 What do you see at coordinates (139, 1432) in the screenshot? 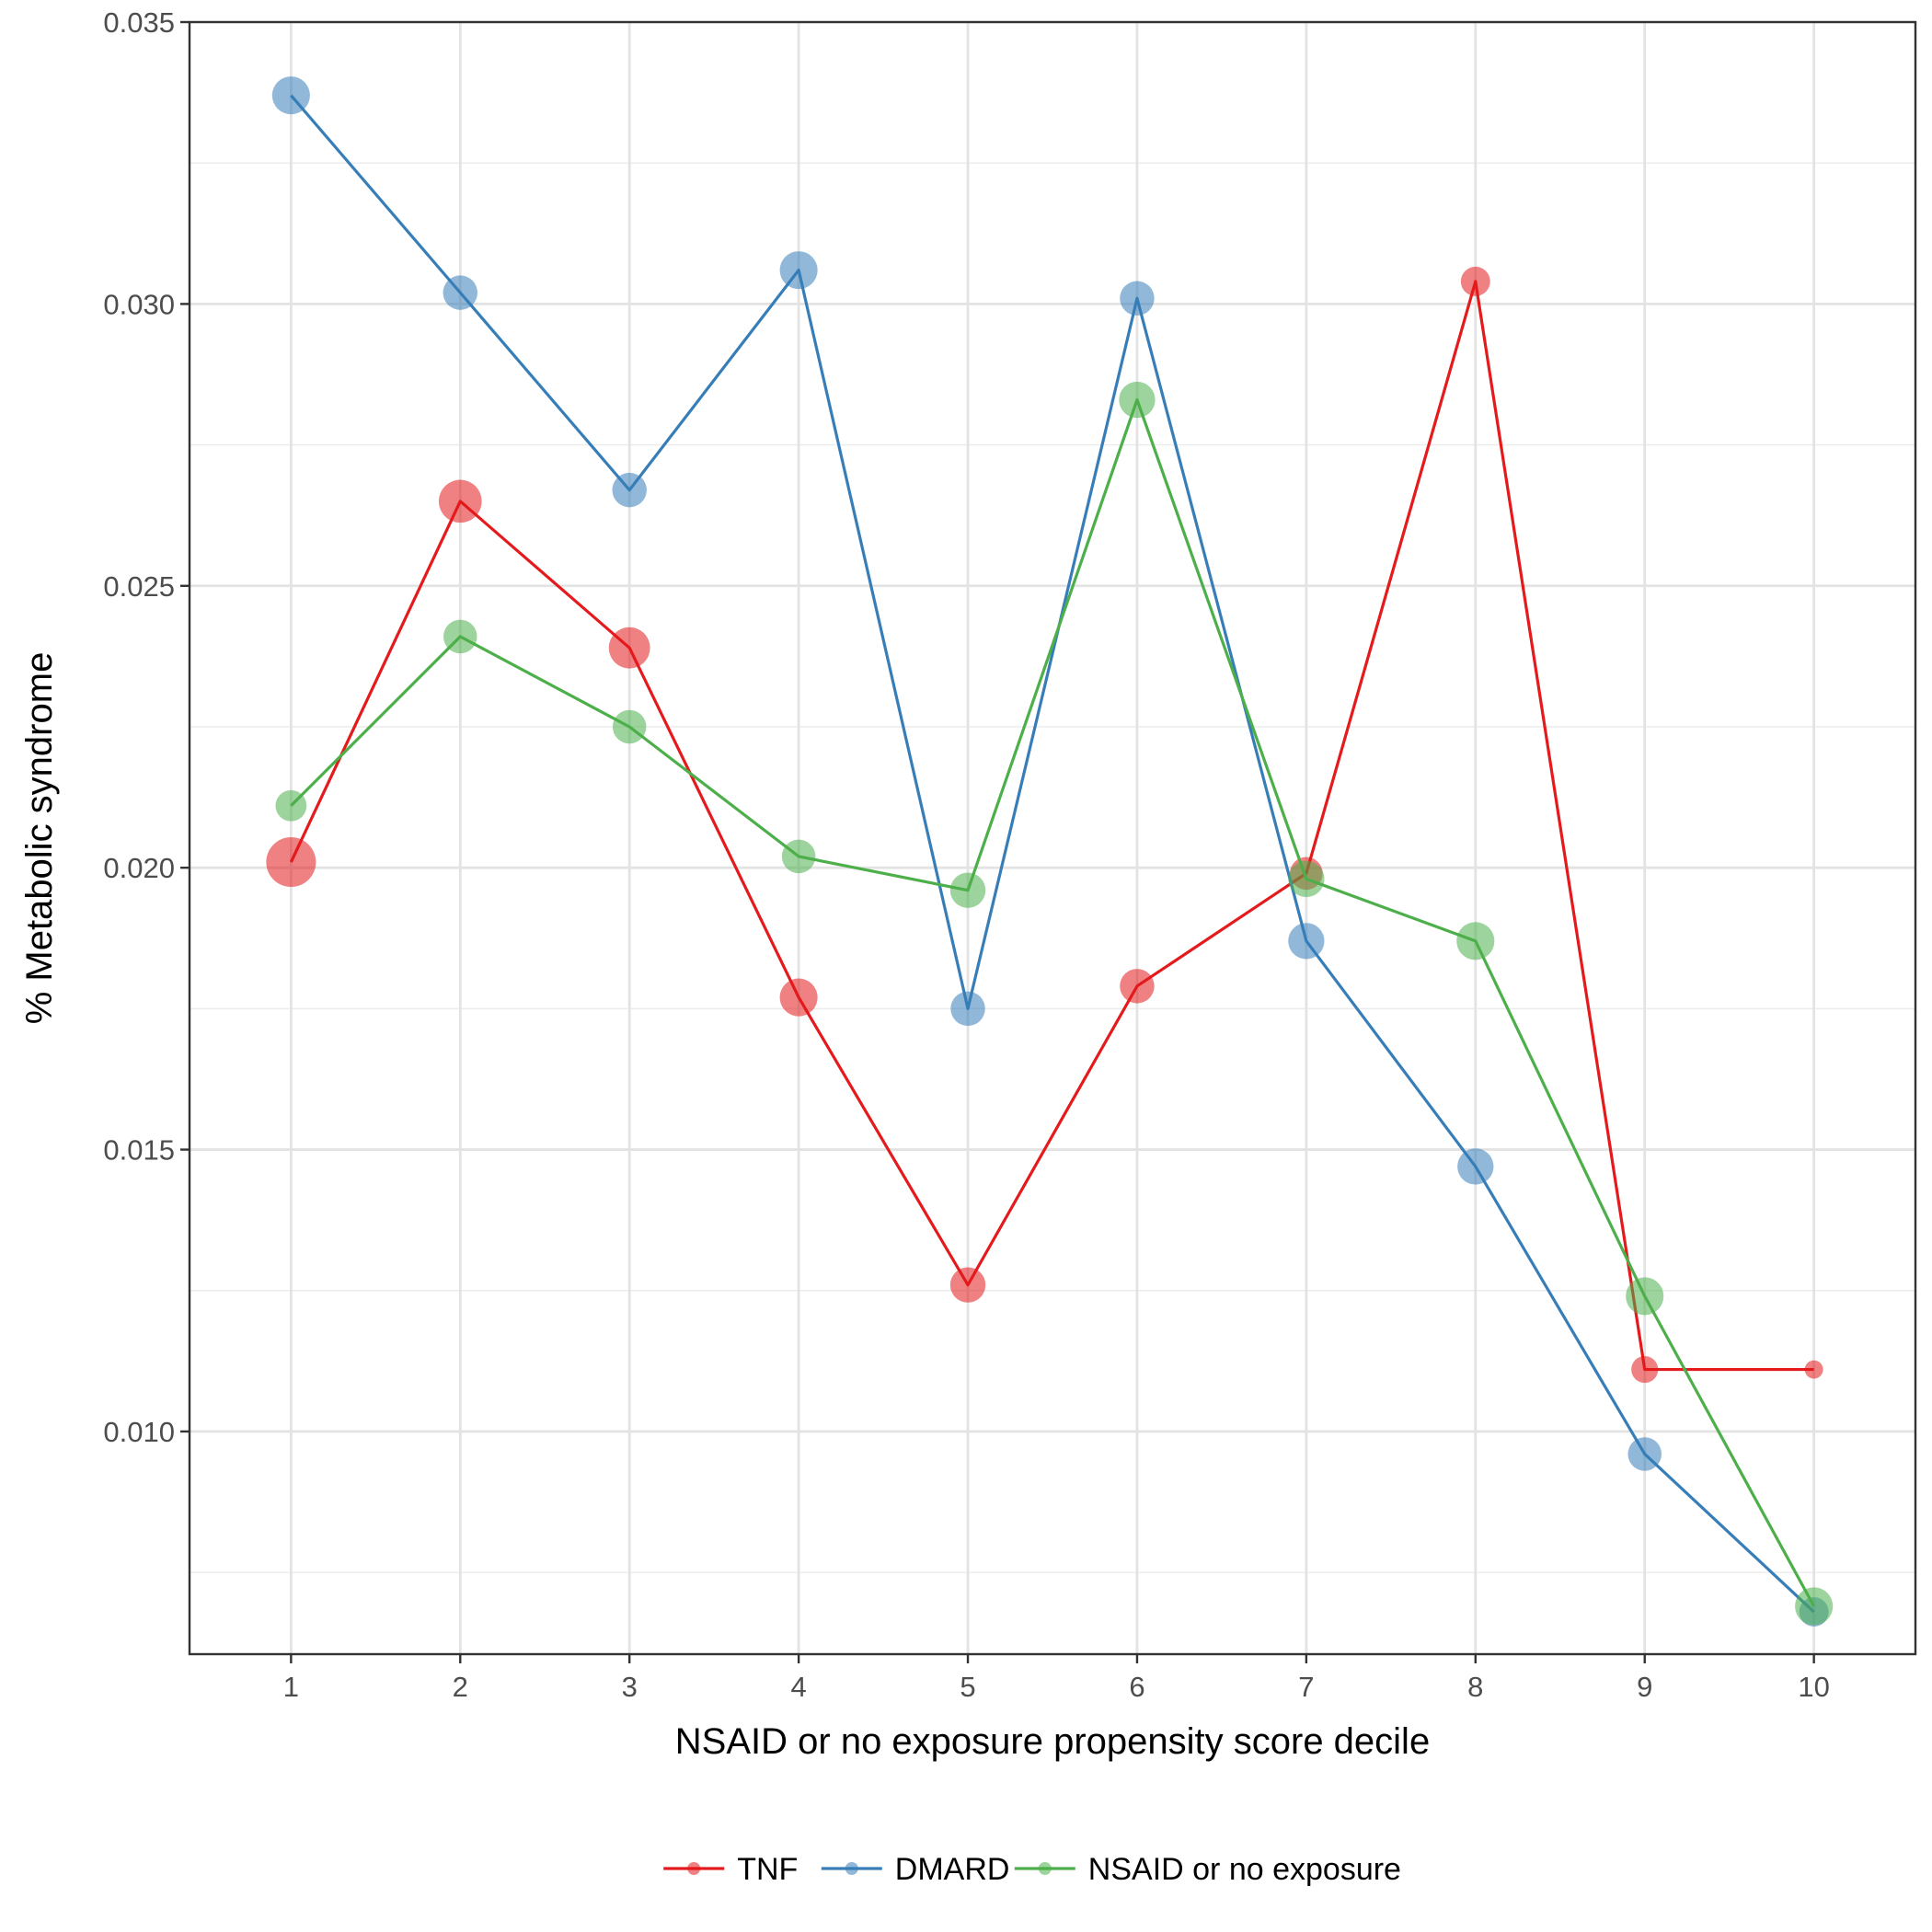
I see `y-tick-label: 0.010` at bounding box center [139, 1432].